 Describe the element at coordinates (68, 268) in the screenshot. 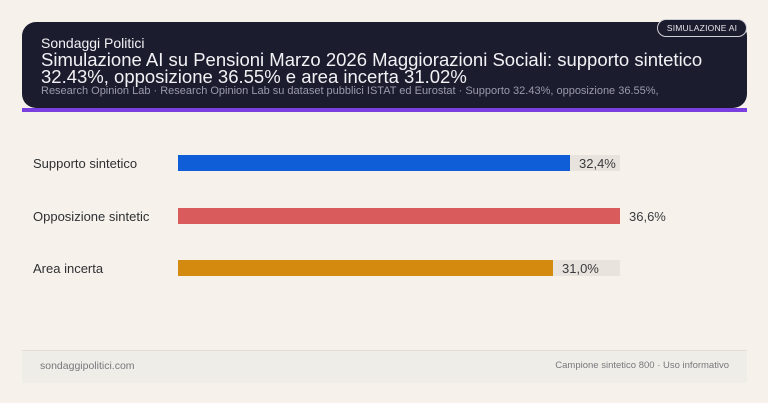

I see `bar-label: Area incerta` at that location.